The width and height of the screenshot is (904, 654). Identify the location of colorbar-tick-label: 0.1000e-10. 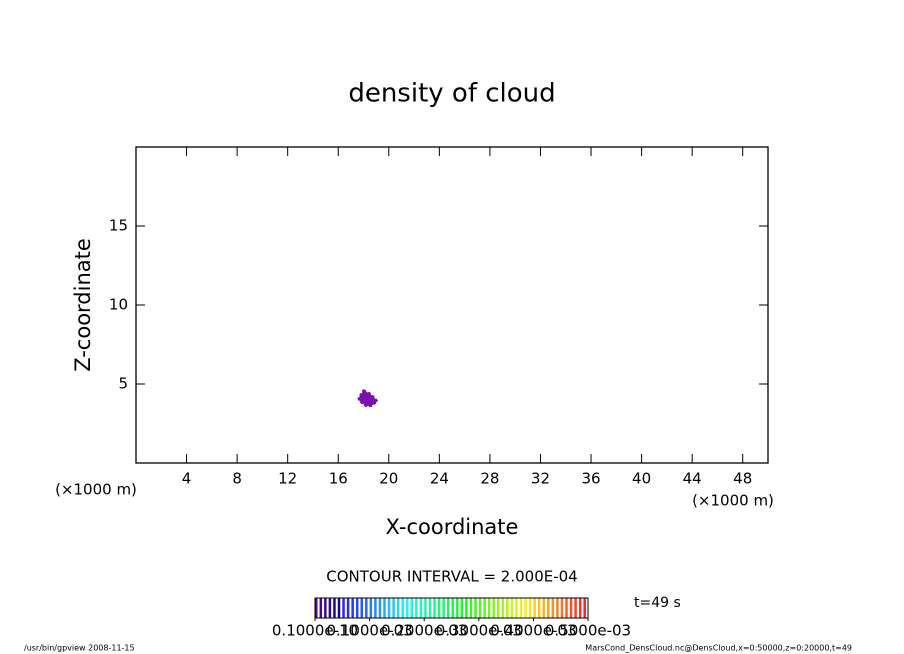
(315, 631).